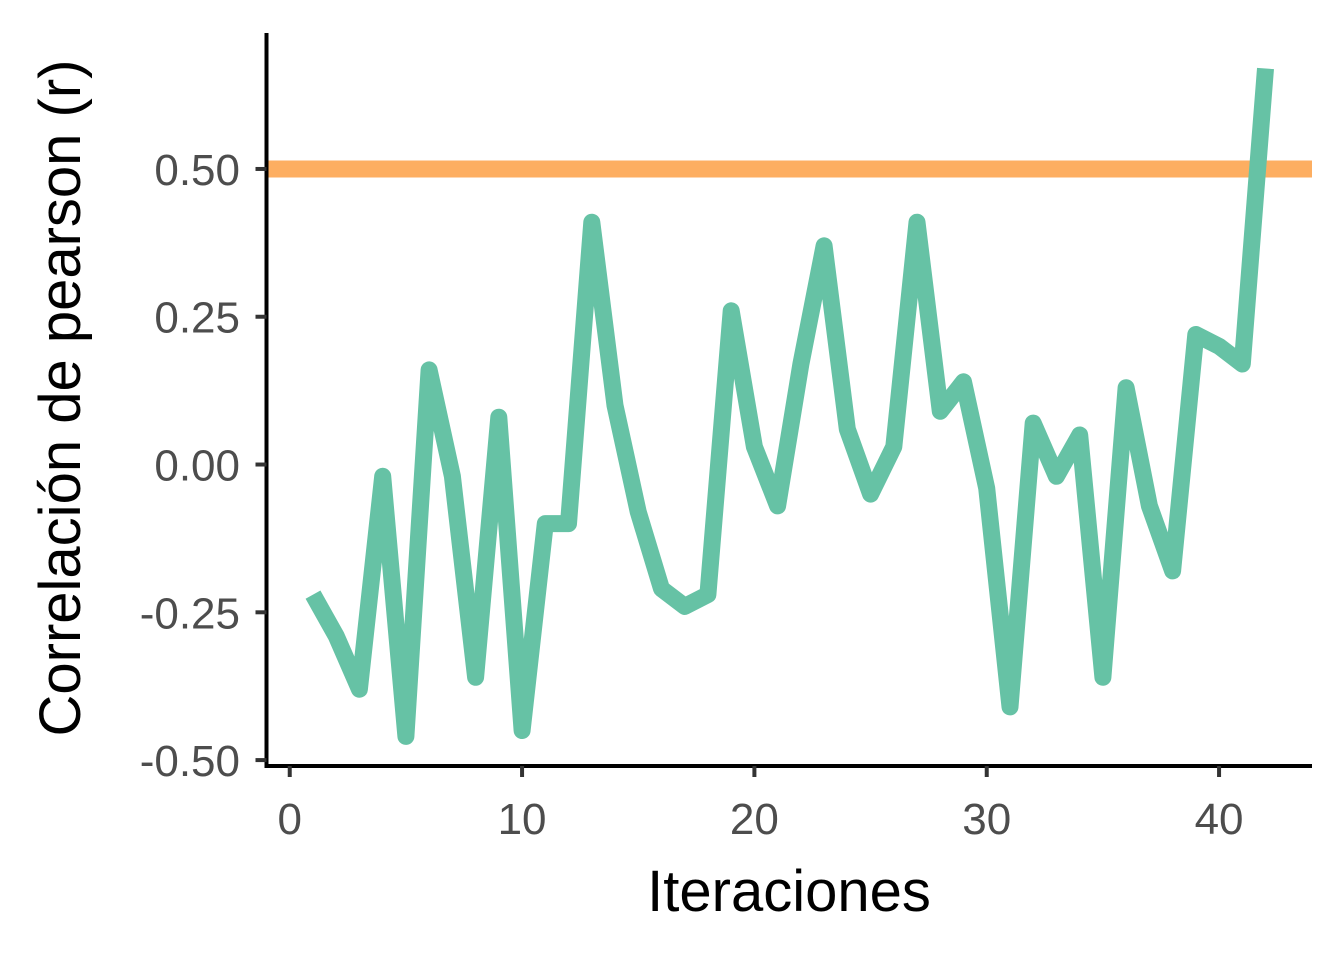 The image size is (1344, 960). I want to click on x-tick-label: 40, so click(1219, 819).